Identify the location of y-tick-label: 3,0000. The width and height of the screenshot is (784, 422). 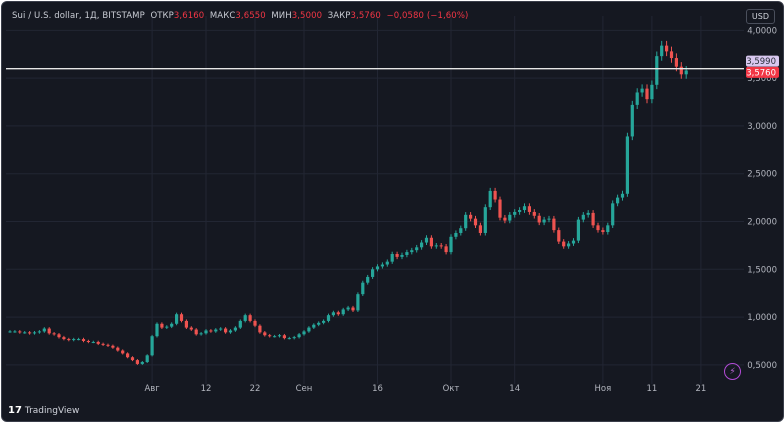
(762, 127).